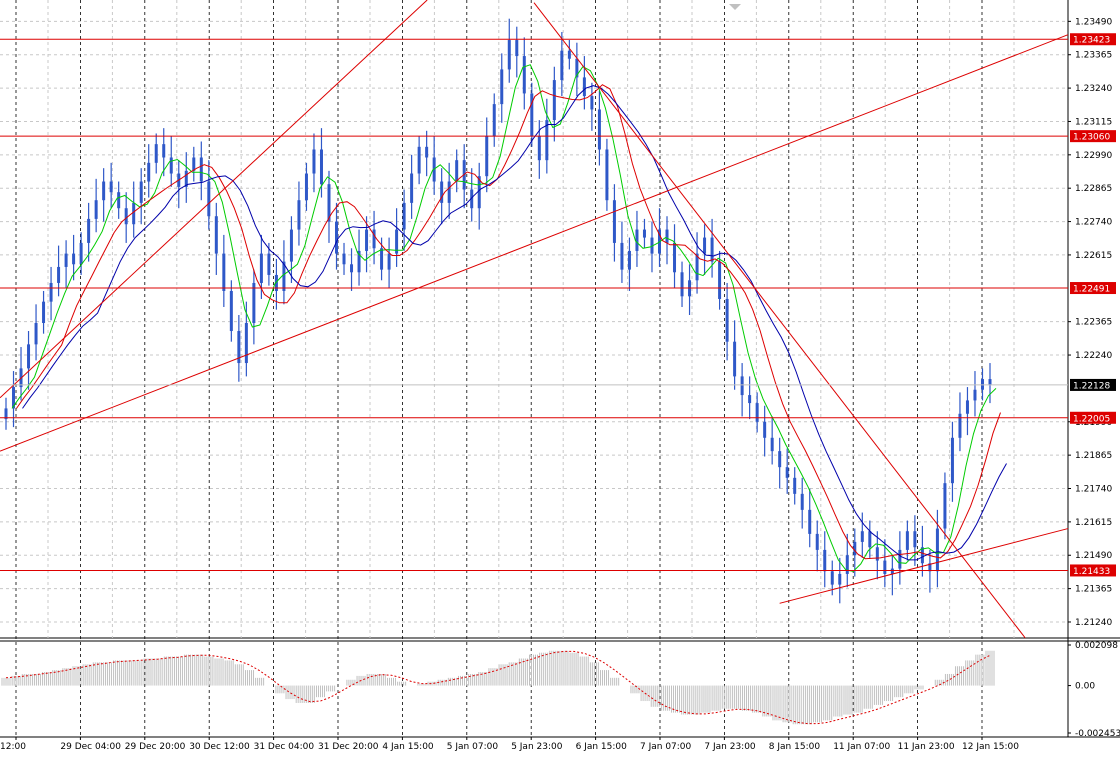  What do you see at coordinates (155, 747) in the screenshot?
I see `x-tick-label: 29 Dec 20:00` at bounding box center [155, 747].